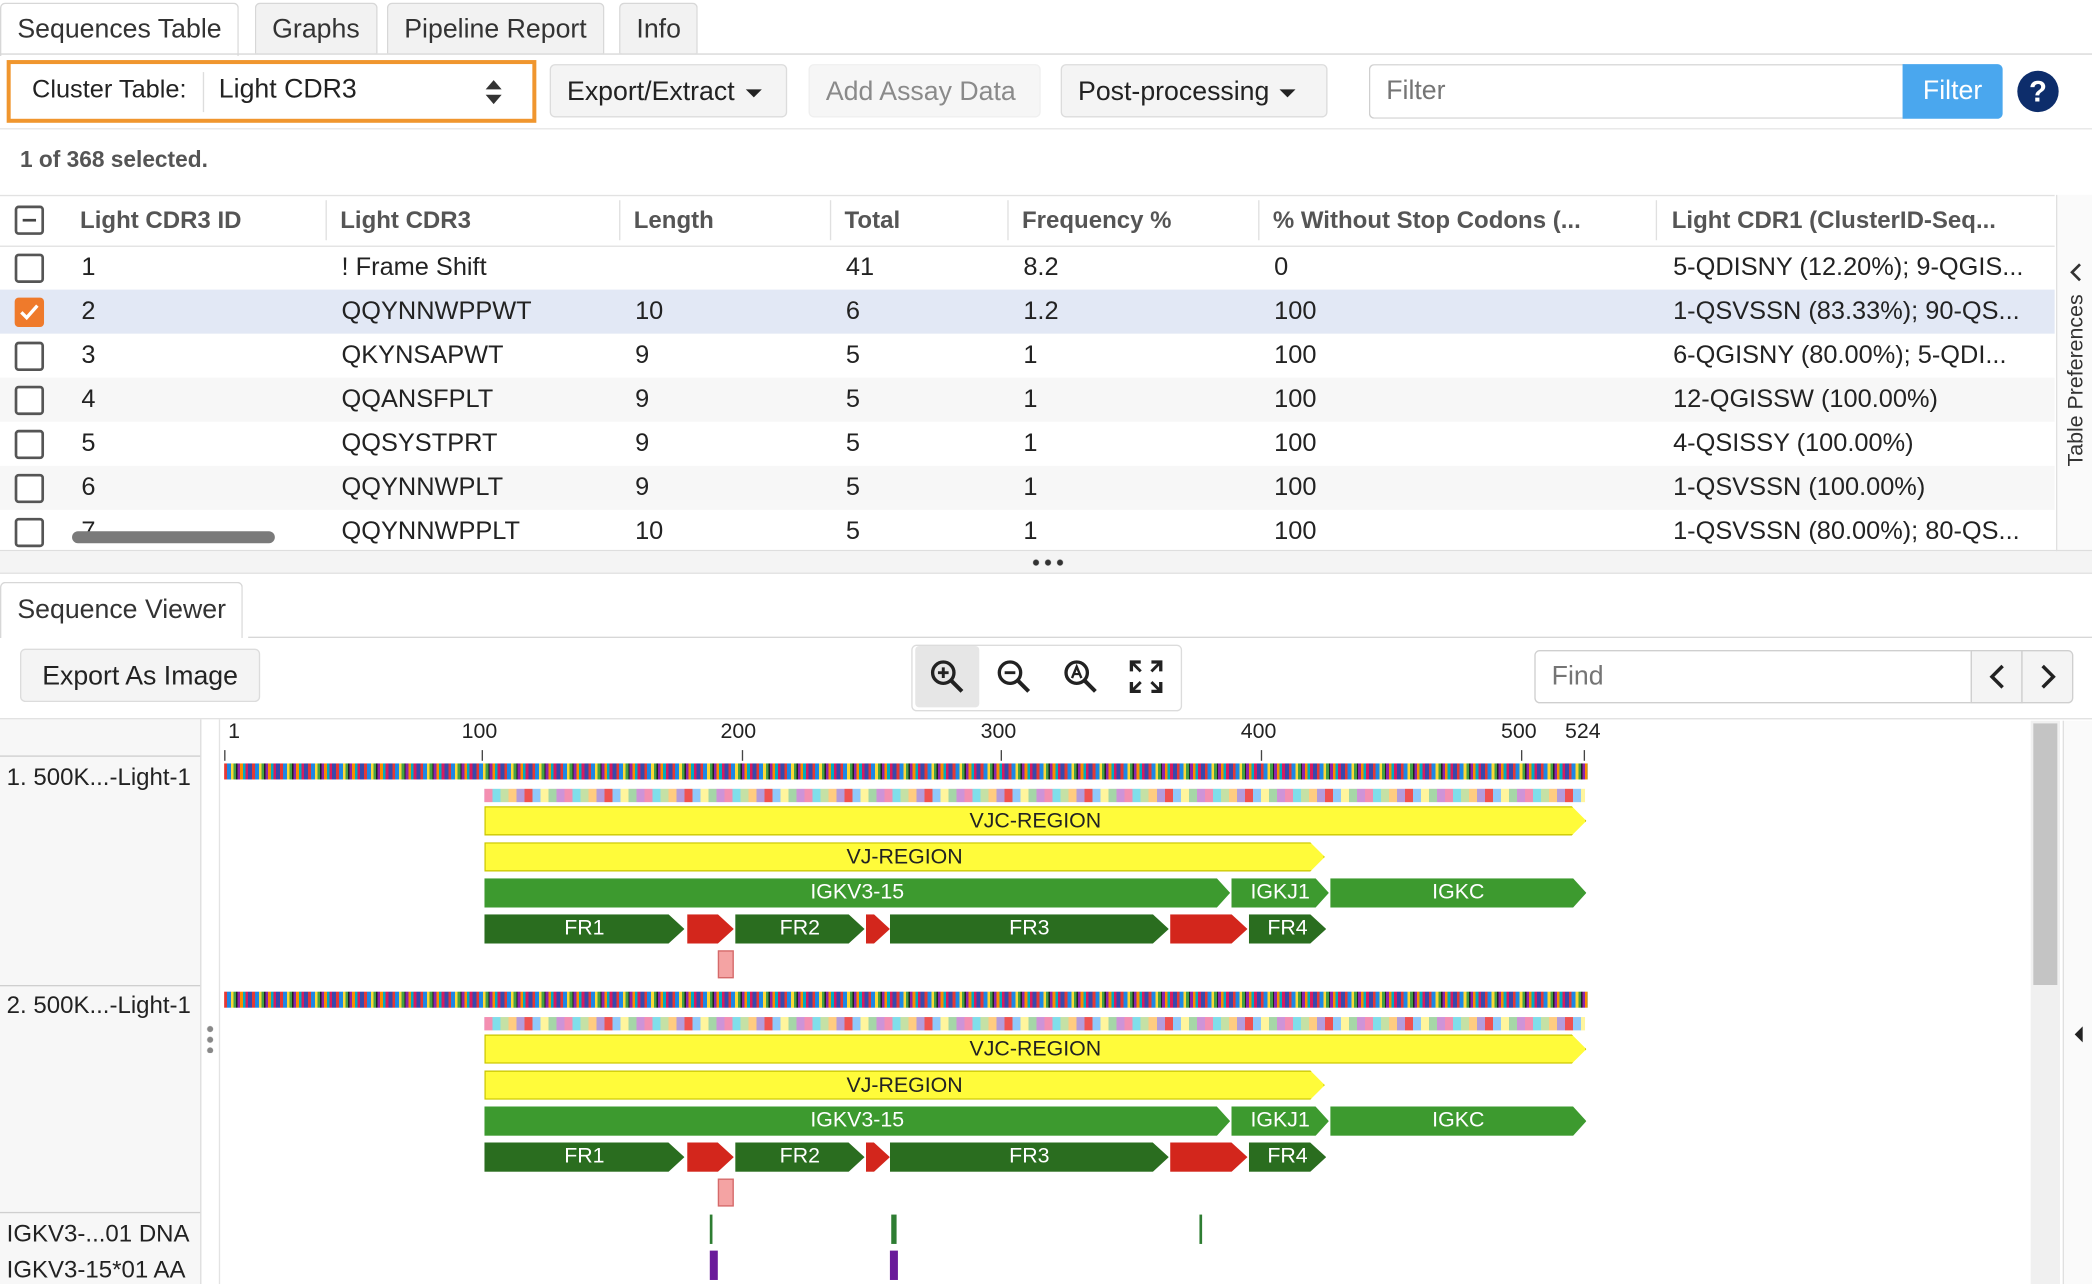 The width and height of the screenshot is (2092, 1284). Describe the element at coordinates (119, 29) in the screenshot. I see `tab-sequences-table: Sequences Table` at that location.